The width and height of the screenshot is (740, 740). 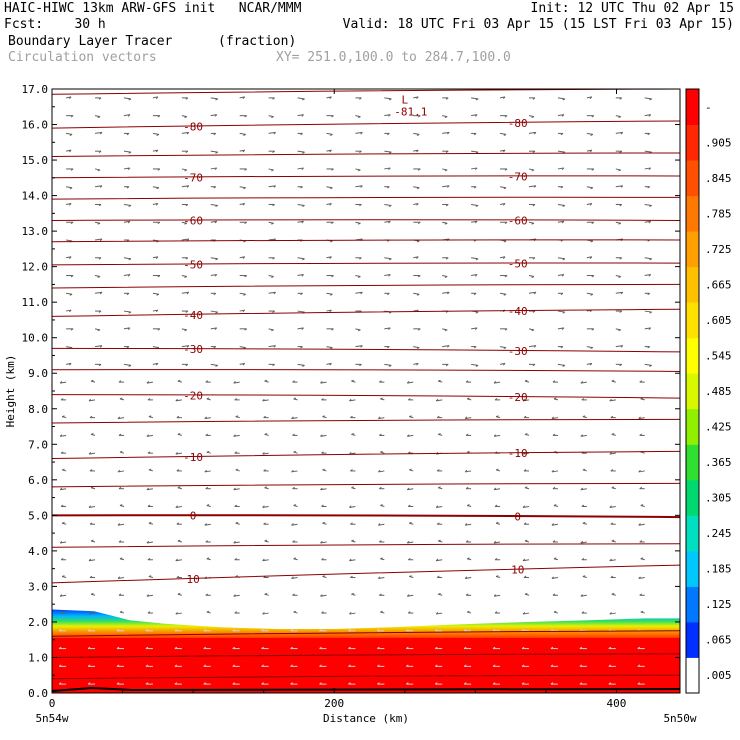 What do you see at coordinates (718, 249) in the screenshot?
I see `colorbar-label: .725` at bounding box center [718, 249].